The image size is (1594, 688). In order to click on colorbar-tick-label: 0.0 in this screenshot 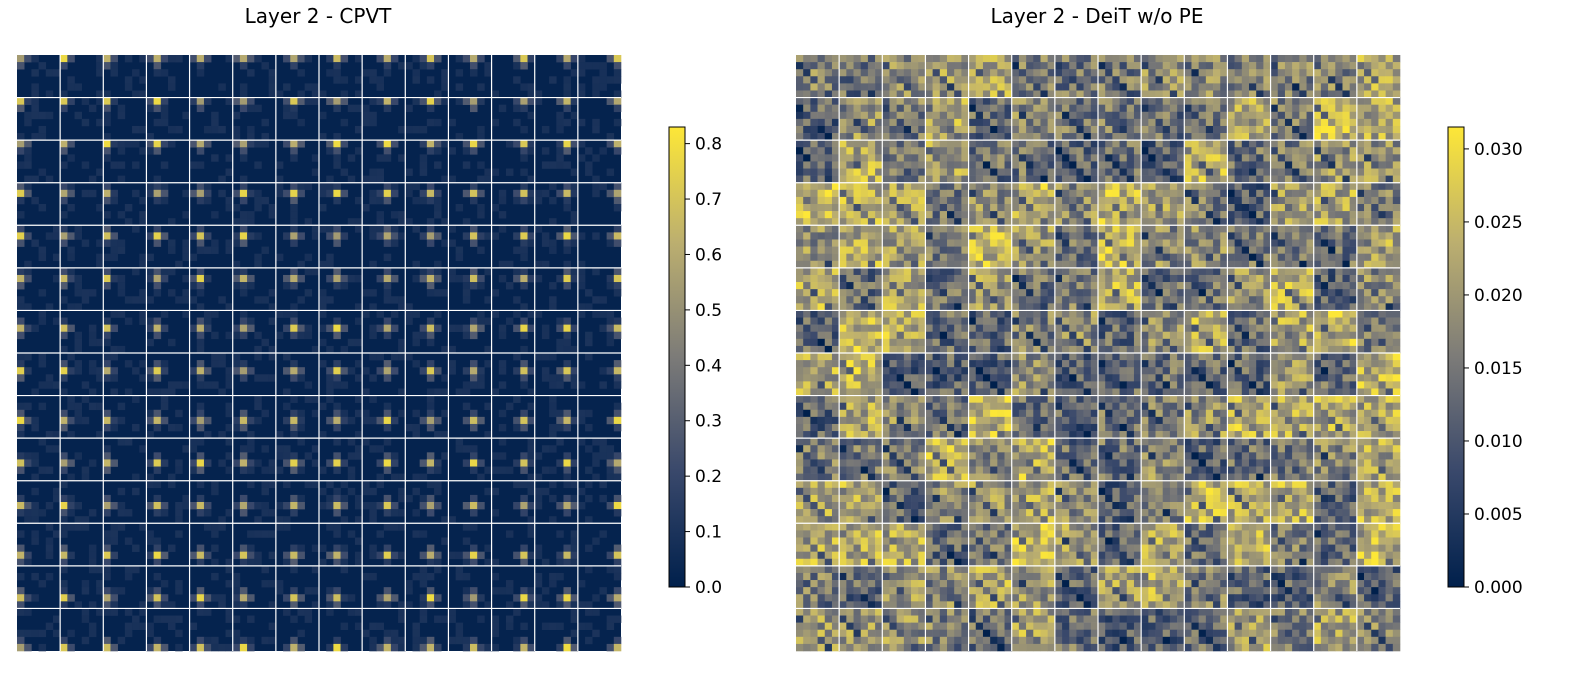, I will do `click(708, 588)`.